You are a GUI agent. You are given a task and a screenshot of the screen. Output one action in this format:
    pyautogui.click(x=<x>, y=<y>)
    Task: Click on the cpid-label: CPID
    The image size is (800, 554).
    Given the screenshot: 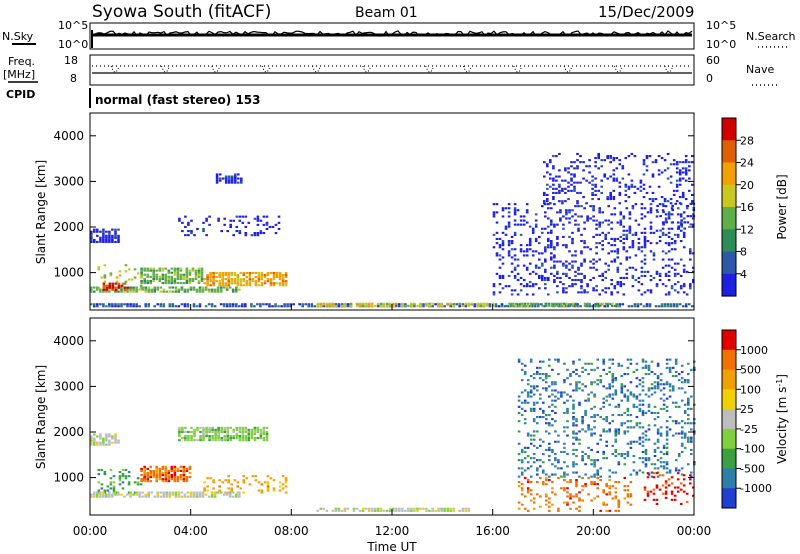 What is the action you would take?
    pyautogui.click(x=20, y=94)
    